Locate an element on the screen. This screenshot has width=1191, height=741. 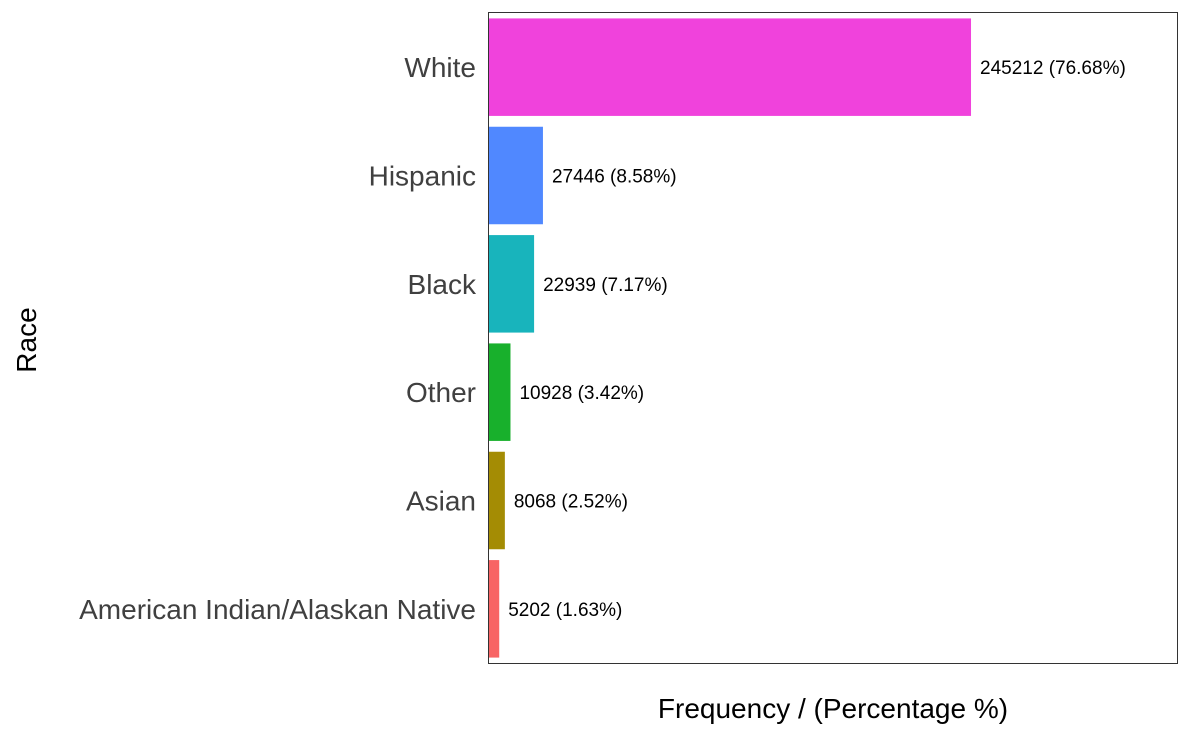
category-tick-label: Black is located at coordinates (442, 284).